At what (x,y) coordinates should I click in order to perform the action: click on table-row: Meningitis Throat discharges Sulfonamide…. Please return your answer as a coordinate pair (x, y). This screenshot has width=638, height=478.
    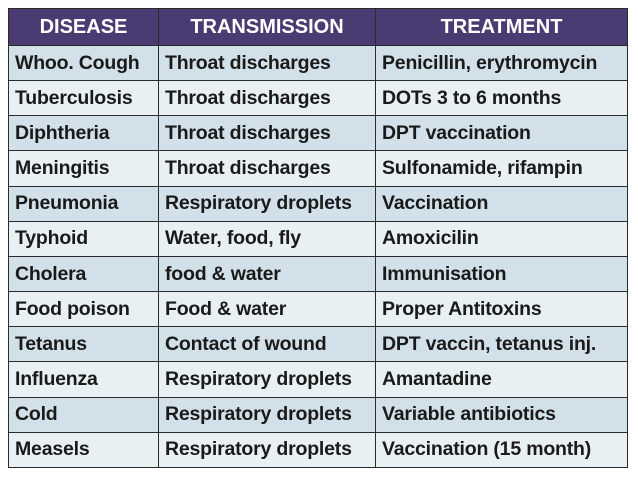
    Looking at the image, I should click on (318, 168).